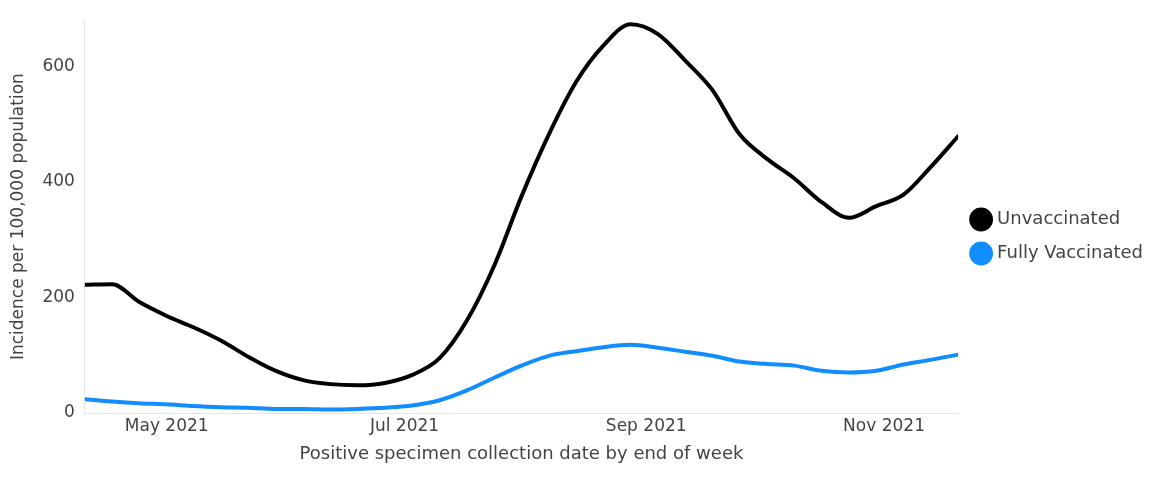 This screenshot has height=477, width=1163. What do you see at coordinates (58, 295) in the screenshot?
I see `y-tick-label: 200` at bounding box center [58, 295].